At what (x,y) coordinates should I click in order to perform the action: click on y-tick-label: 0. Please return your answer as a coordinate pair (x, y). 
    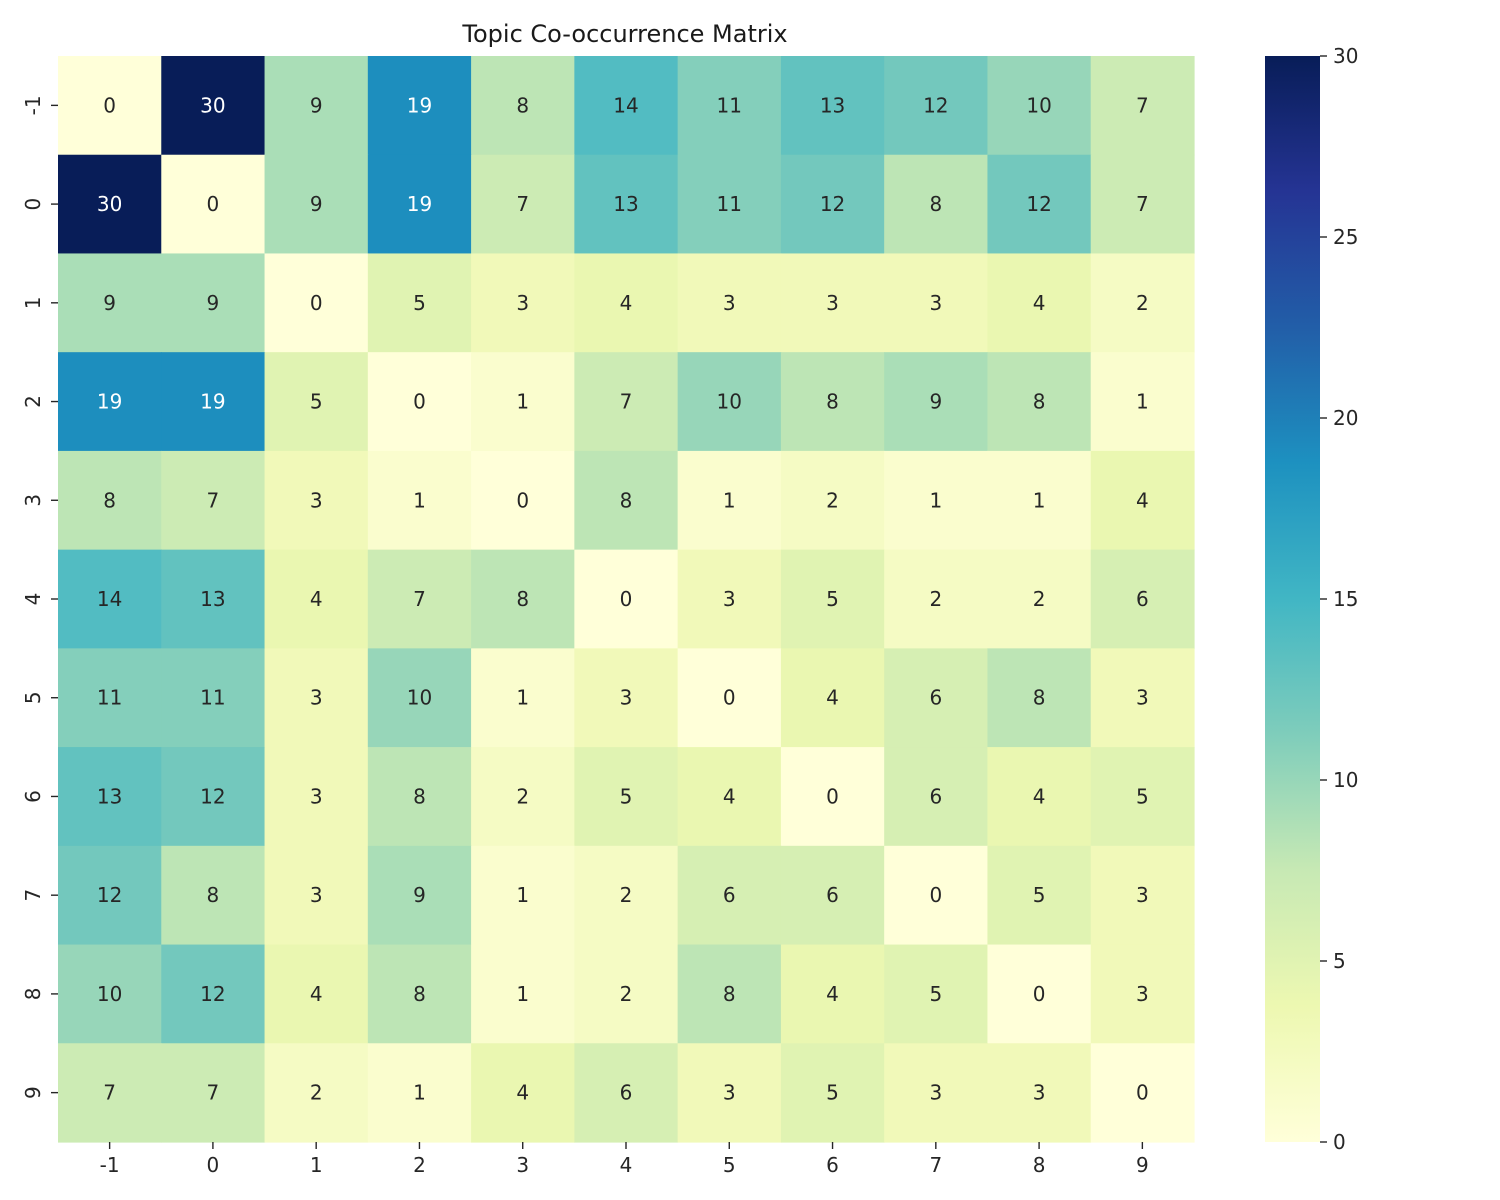
    Looking at the image, I should click on (33, 204).